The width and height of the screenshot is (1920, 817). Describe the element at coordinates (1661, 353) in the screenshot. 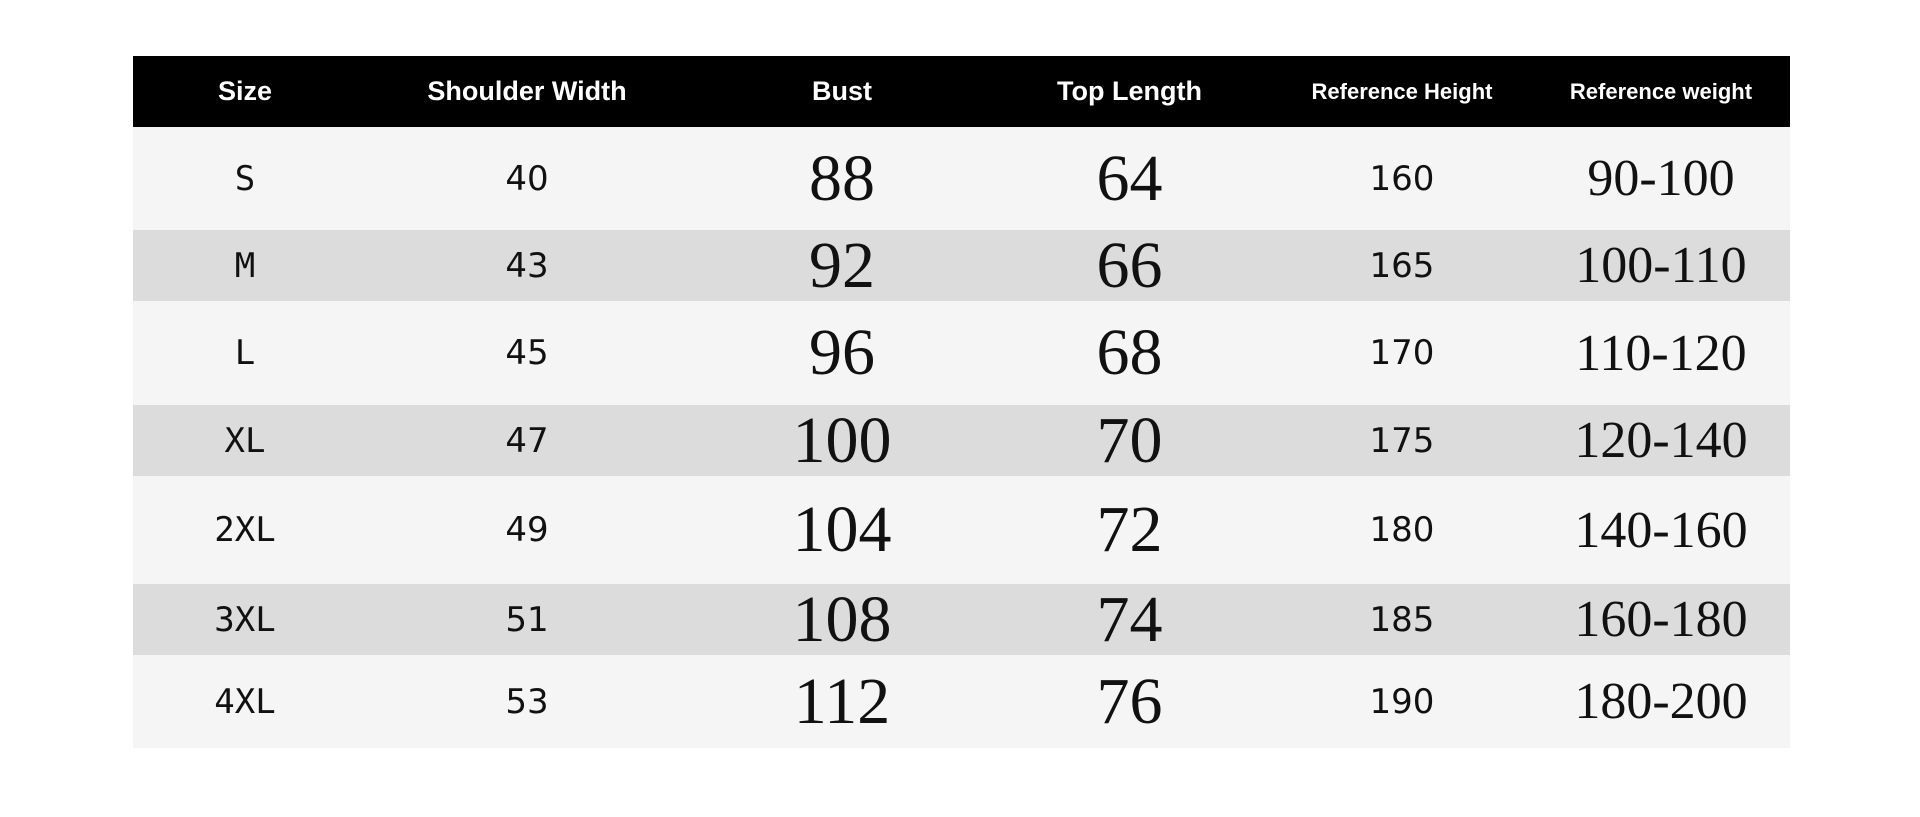

I see `cell-reference-weight: 110-120` at that location.